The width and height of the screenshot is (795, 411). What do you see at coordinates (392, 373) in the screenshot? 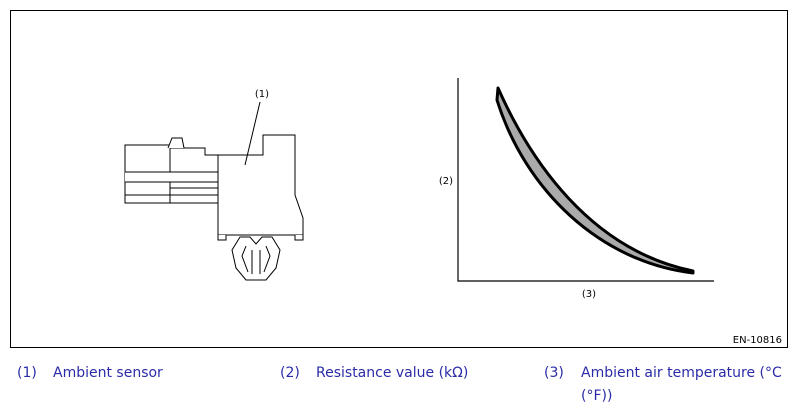
I see `legend-text: Resistance value (kΩ)` at bounding box center [392, 373].